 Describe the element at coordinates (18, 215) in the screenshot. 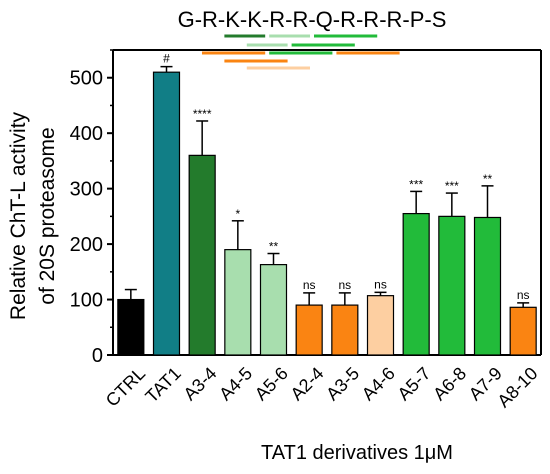

I see `y-axis-label-line1: Relative ChT-L activity` at that location.